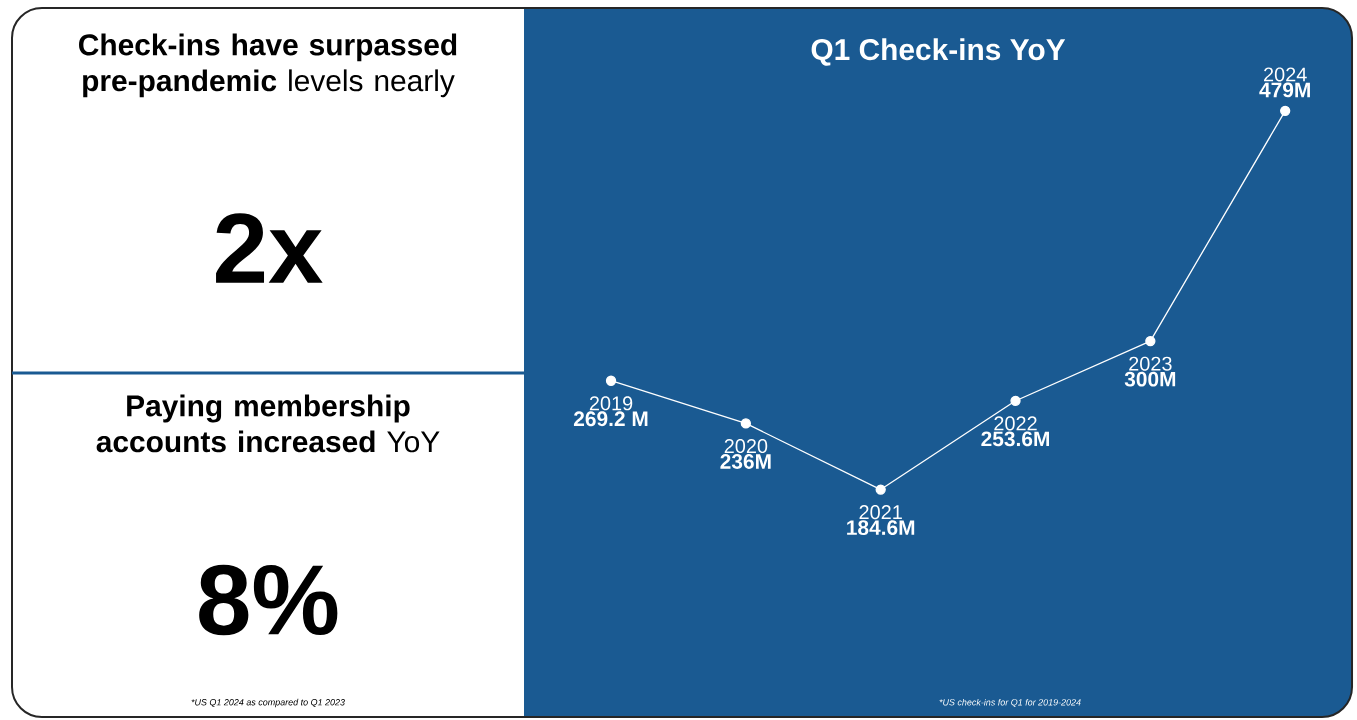  What do you see at coordinates (610, 419) in the screenshot?
I see `data-label: 269.2 M` at bounding box center [610, 419].